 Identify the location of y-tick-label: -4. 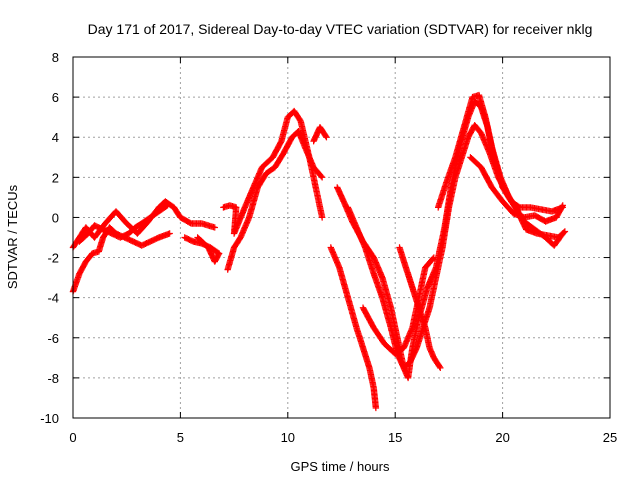
(53, 298).